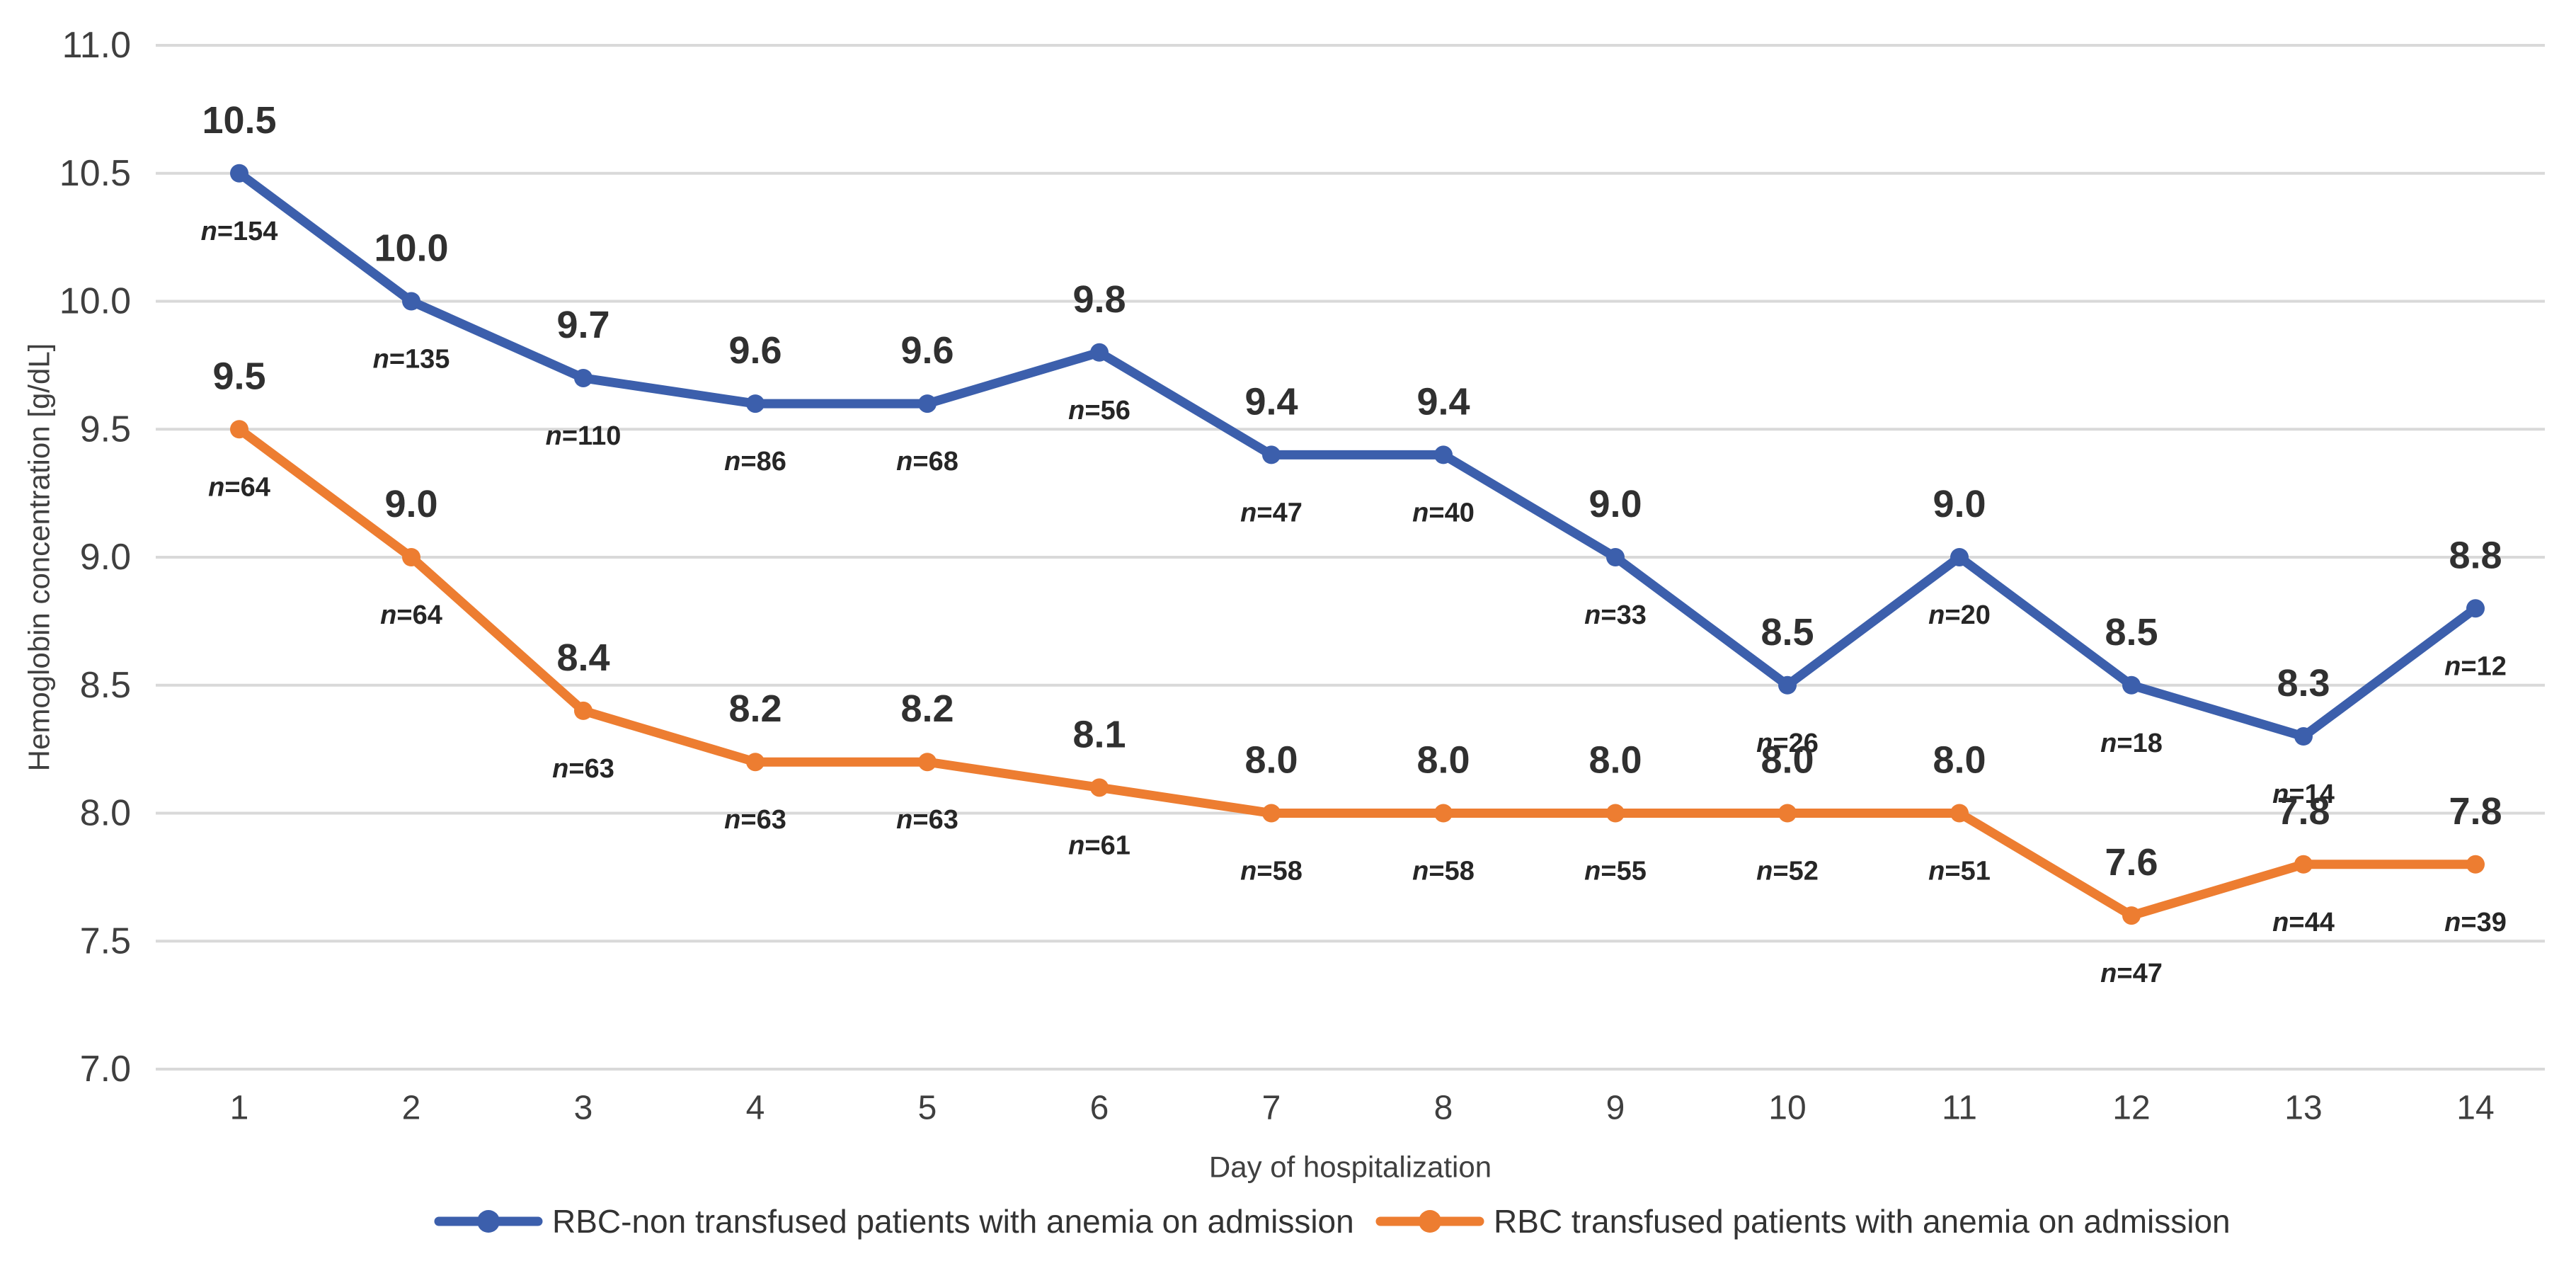 This screenshot has width=2576, height=1261. I want to click on n-label: n=12, so click(2475, 666).